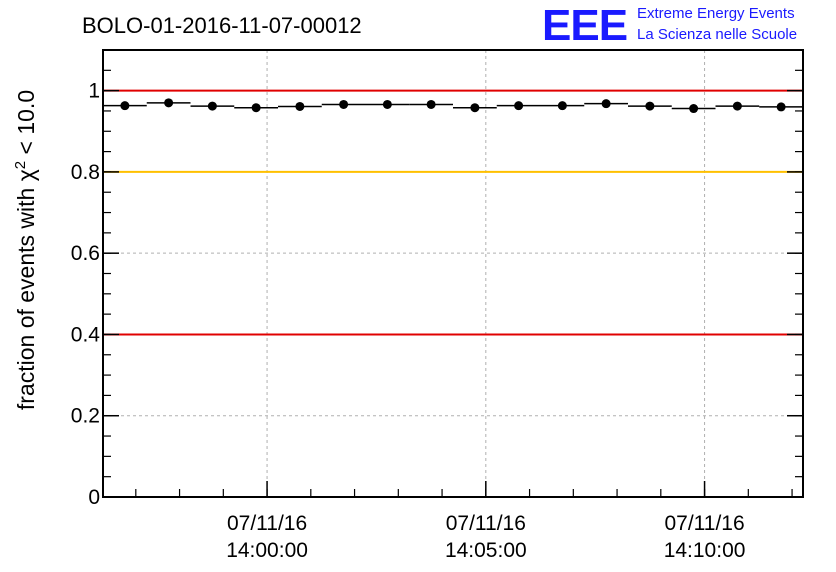 The height and width of the screenshot is (572, 836). I want to click on chart-title: BOLO-01-2016-11-07-00012, so click(222, 25).